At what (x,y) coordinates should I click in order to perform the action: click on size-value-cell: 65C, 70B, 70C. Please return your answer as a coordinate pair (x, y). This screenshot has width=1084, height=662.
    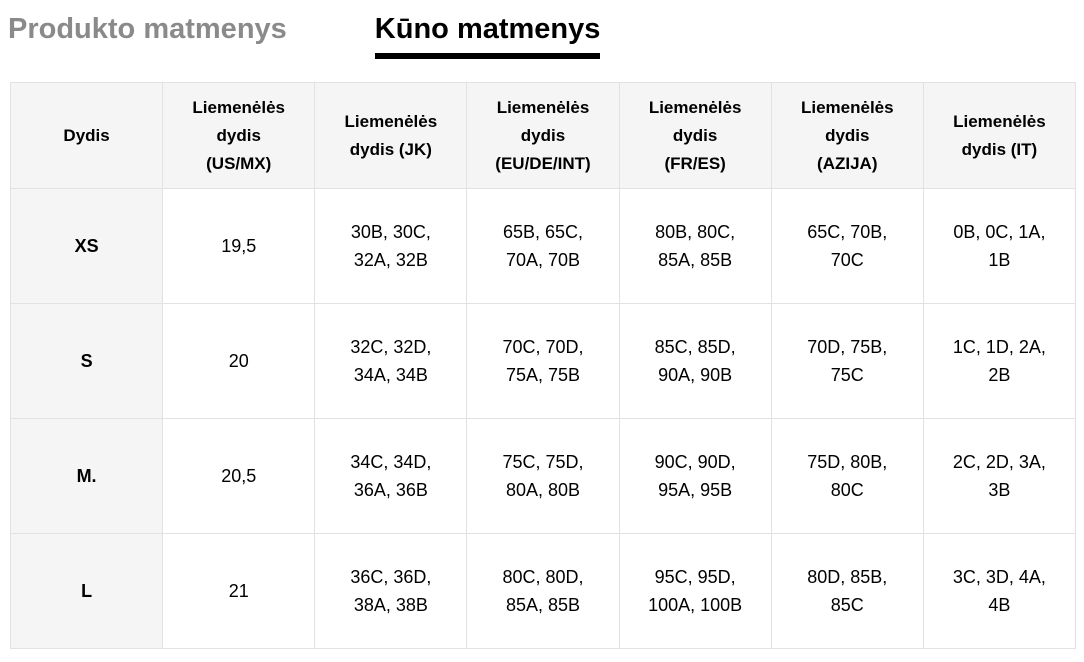
    Looking at the image, I should click on (847, 246).